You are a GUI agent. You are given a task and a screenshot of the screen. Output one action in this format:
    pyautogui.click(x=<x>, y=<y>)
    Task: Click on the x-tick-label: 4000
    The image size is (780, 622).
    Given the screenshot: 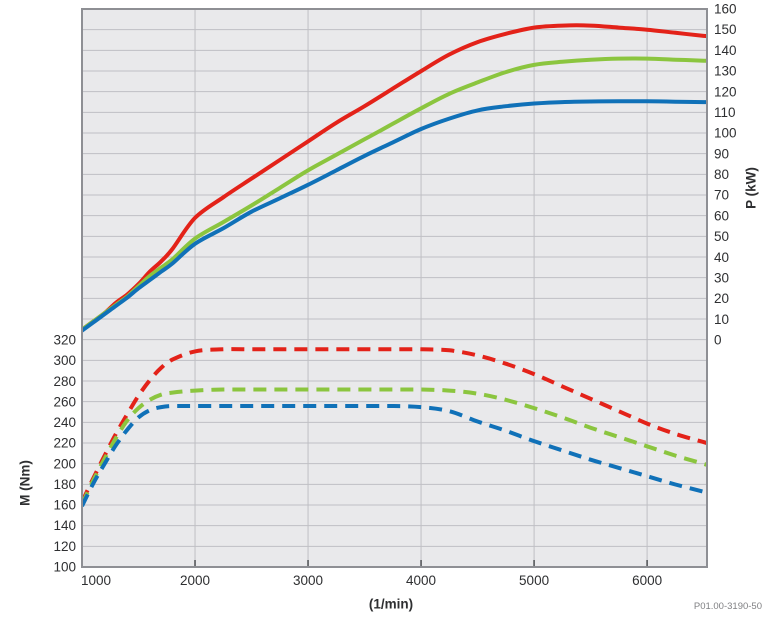 What is the action you would take?
    pyautogui.click(x=421, y=580)
    